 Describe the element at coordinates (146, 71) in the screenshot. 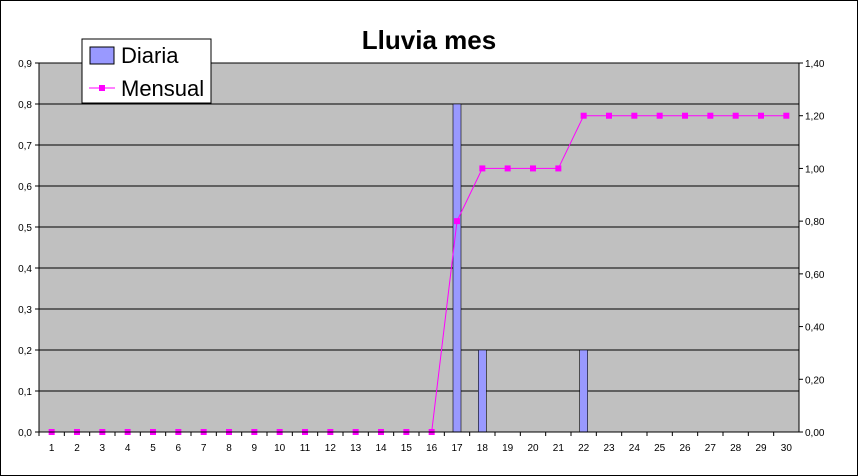

I see `legend: Diaria Mensual` at that location.